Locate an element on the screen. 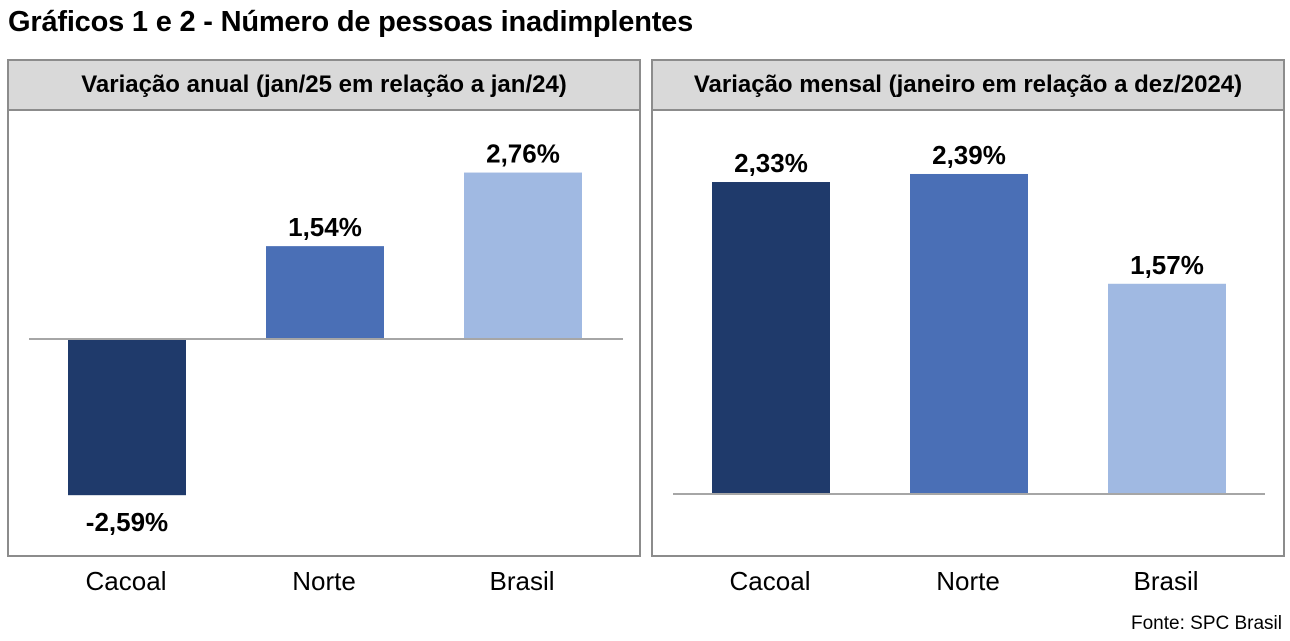  bar-annual-brasil is located at coordinates (523, 255).